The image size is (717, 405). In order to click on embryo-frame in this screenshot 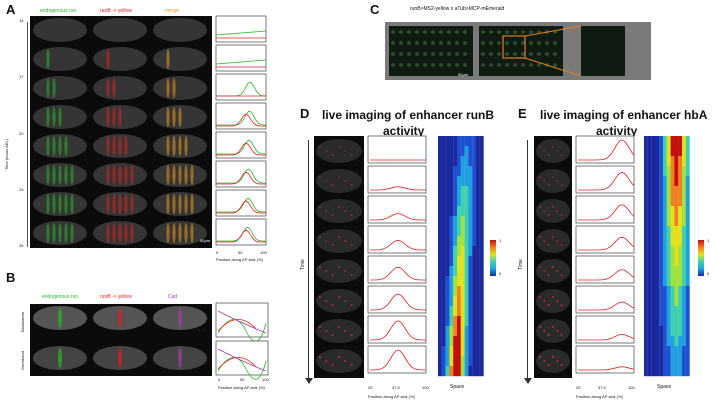, I will do `click(339, 271)`.